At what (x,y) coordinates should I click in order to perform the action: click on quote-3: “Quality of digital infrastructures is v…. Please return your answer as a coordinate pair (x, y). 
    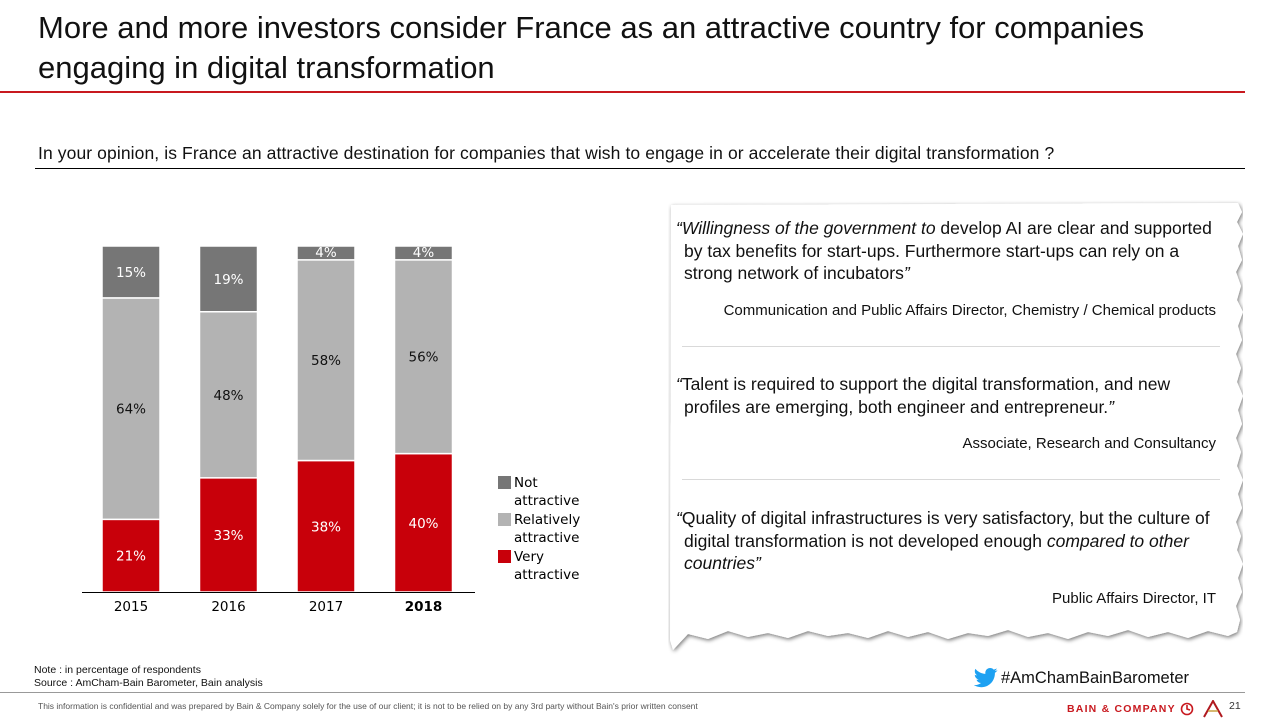
    Looking at the image, I should click on (948, 541).